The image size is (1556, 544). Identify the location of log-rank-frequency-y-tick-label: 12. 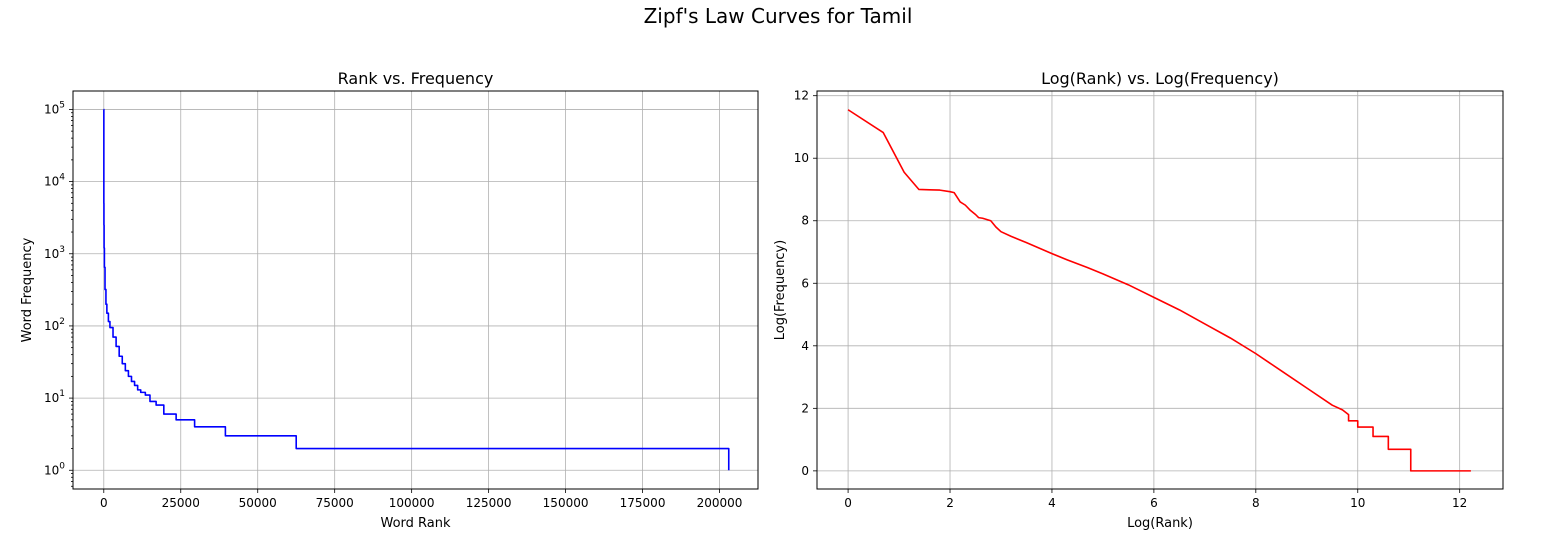
(801, 96).